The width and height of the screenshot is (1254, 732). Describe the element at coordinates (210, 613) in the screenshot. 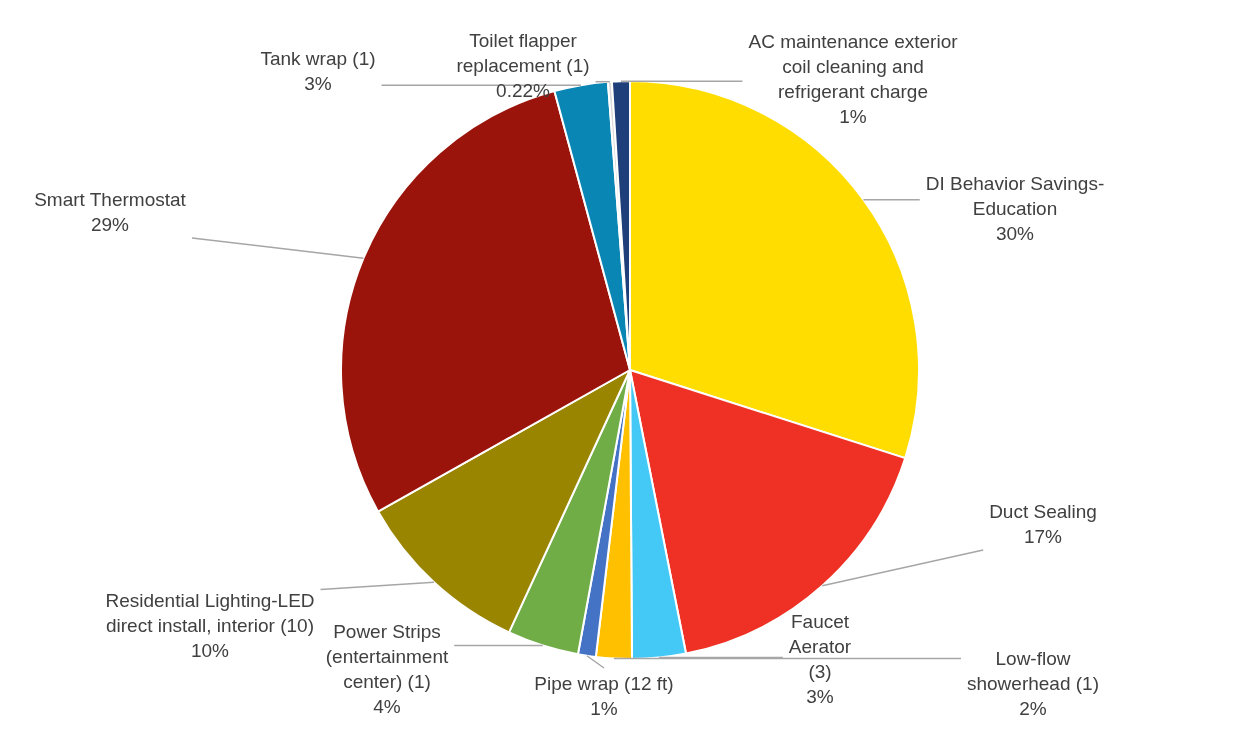

I see `slice-label: Residential Lighting-LED direct install, interior (10)` at that location.